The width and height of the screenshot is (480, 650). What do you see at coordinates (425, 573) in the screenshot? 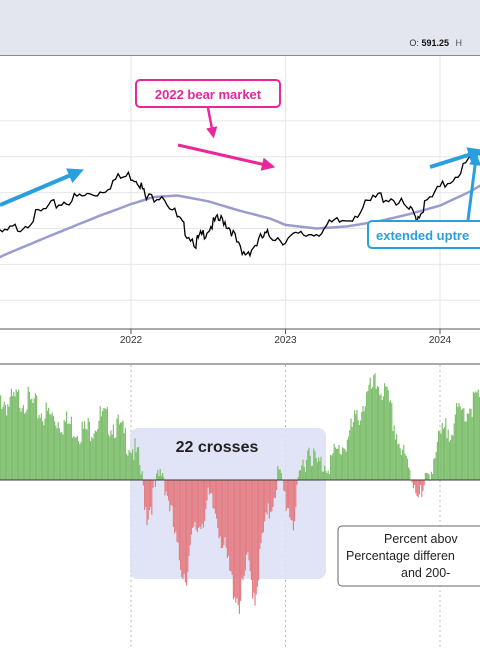
I see `indicator-note-line-3: and 200-` at bounding box center [425, 573].